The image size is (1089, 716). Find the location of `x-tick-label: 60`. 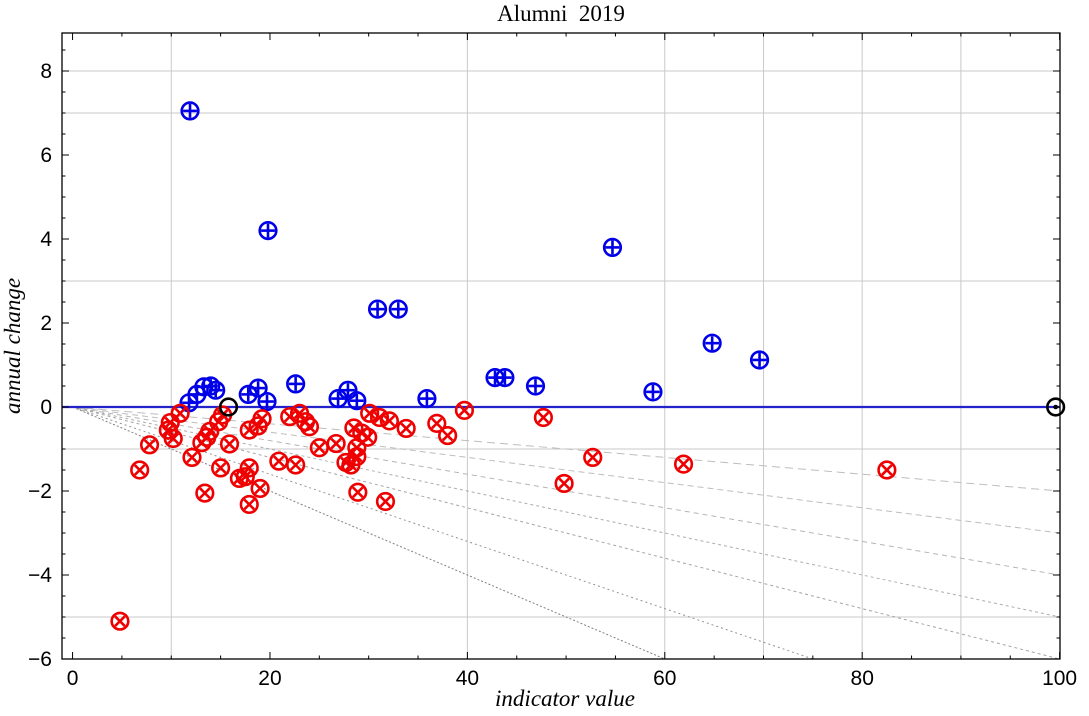

x-tick-label: 60 is located at coordinates (664, 678).